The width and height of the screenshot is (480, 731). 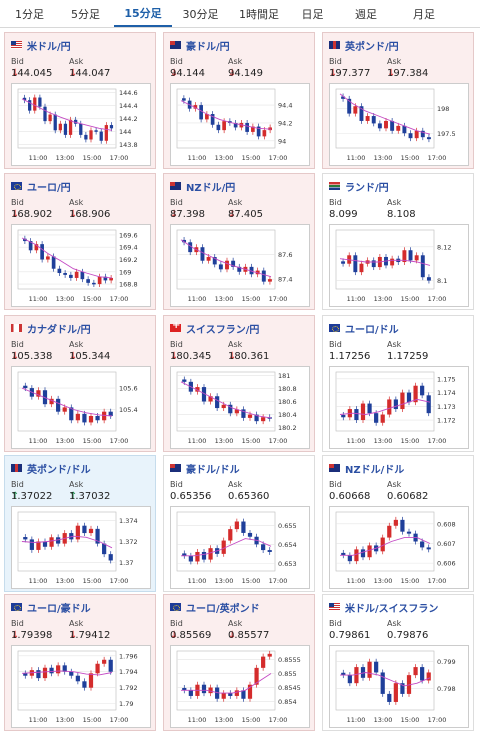 I want to click on price-chart: 8.12 8.1 11:00 13:00 15:00 17:00, so click(x=399, y=265).